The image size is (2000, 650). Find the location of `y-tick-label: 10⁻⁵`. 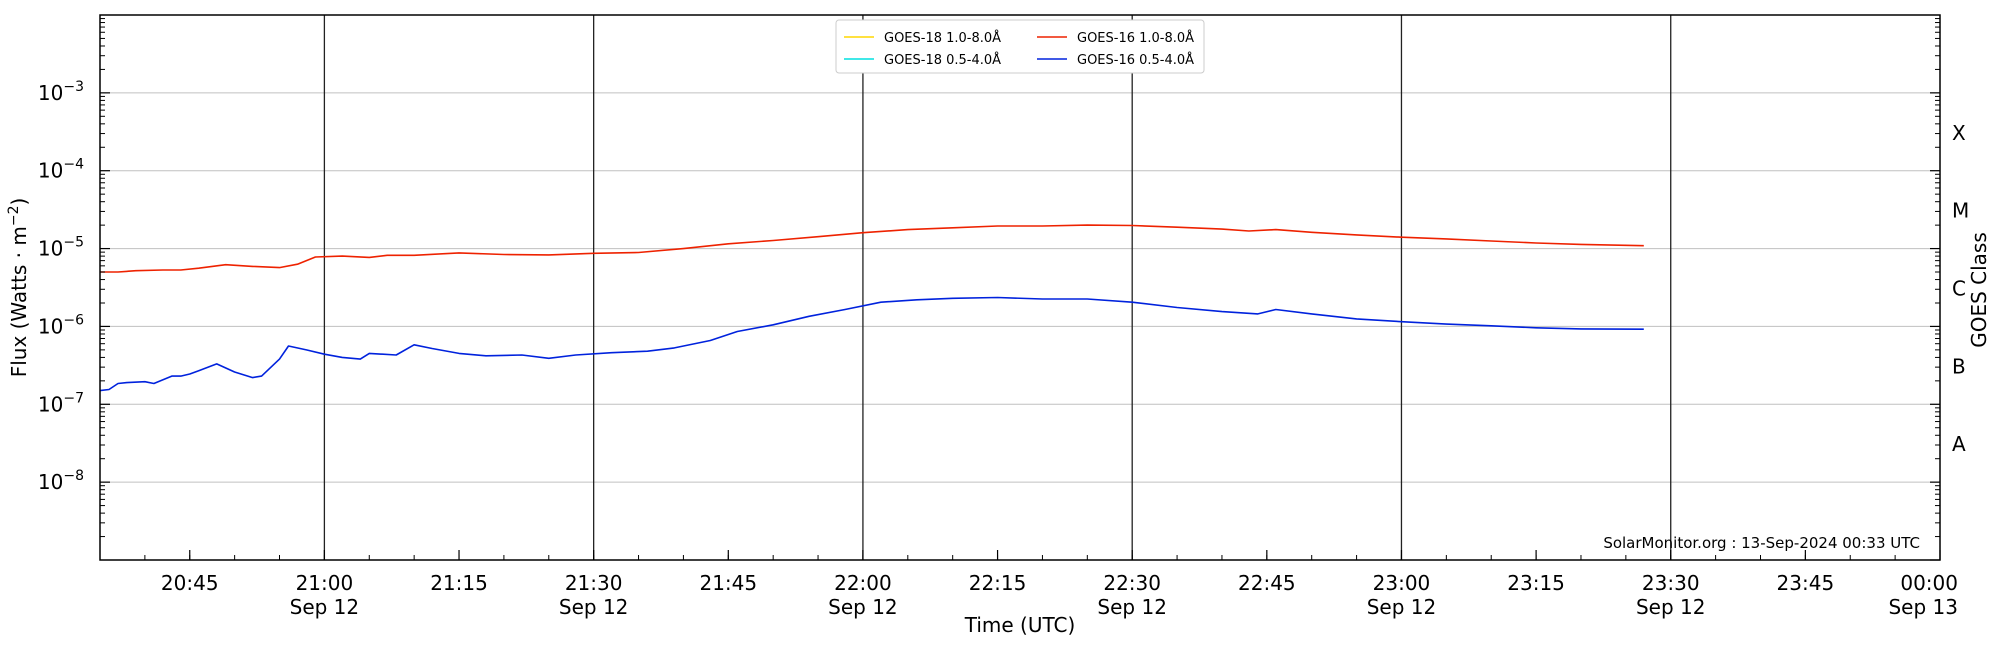

y-tick-label: 10⁻⁵ is located at coordinates (61, 248).